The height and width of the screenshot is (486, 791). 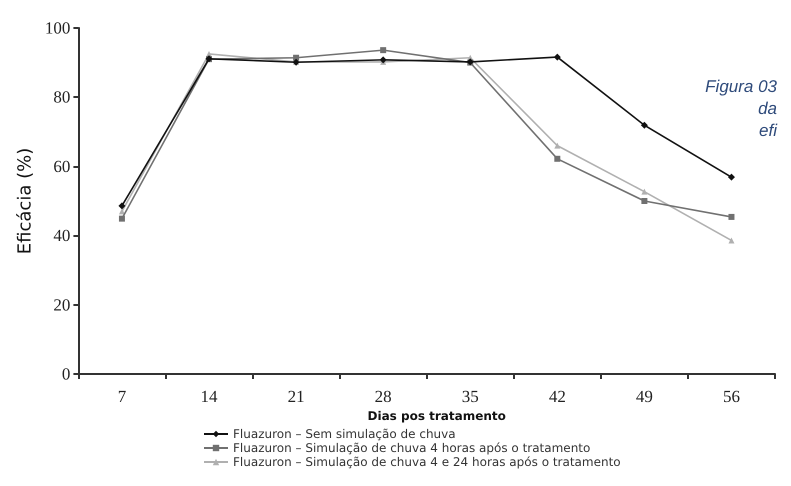 What do you see at coordinates (209, 396) in the screenshot?
I see `x-tick-label: 14` at bounding box center [209, 396].